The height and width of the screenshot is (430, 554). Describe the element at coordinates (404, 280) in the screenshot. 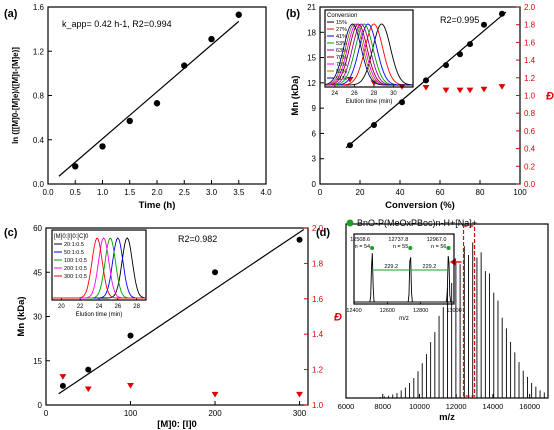

I see `inset-peak-d` at that location.